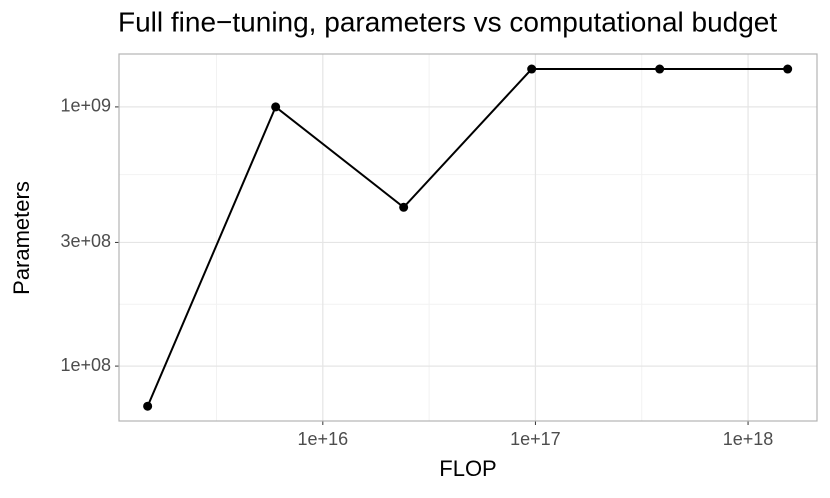 This screenshot has height=498, width=830. Describe the element at coordinates (748, 439) in the screenshot. I see `x-tick-label: 1e+18` at that location.